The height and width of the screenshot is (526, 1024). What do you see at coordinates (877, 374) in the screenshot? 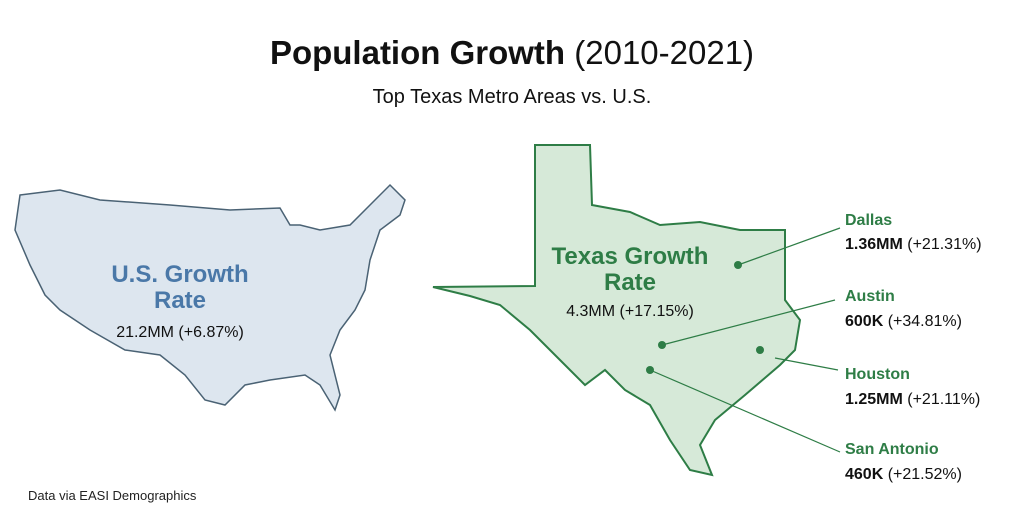
I see `city-name: Houston` at bounding box center [877, 374].